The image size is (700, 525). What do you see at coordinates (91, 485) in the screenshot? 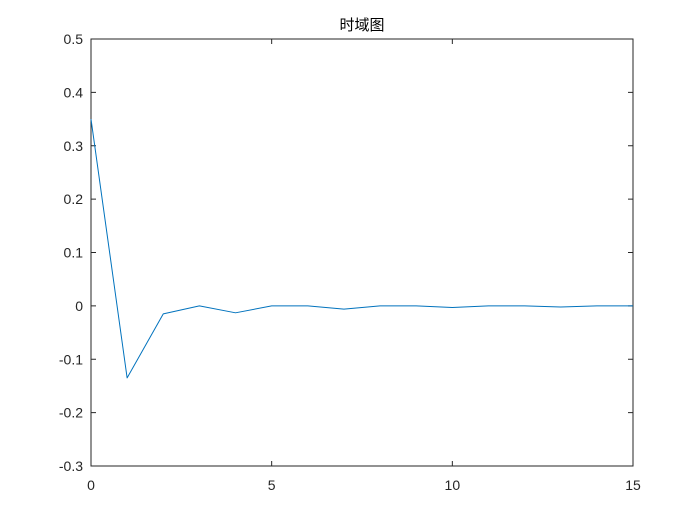
I see `x-tick-label: 0` at bounding box center [91, 485].